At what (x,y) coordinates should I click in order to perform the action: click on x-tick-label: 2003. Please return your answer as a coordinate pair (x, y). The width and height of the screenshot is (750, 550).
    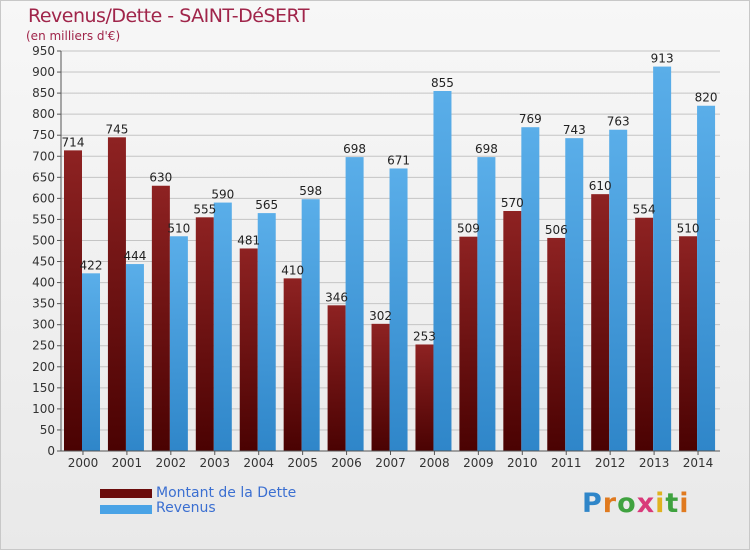
    Looking at the image, I should click on (214, 463).